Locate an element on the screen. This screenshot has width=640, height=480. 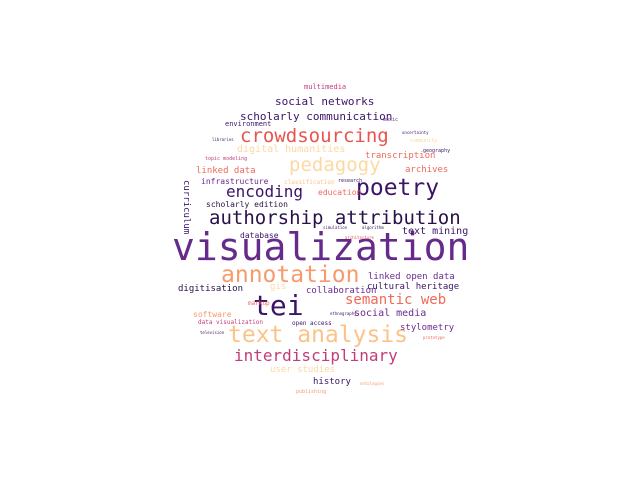
word: pedagogy is located at coordinates (335, 165).